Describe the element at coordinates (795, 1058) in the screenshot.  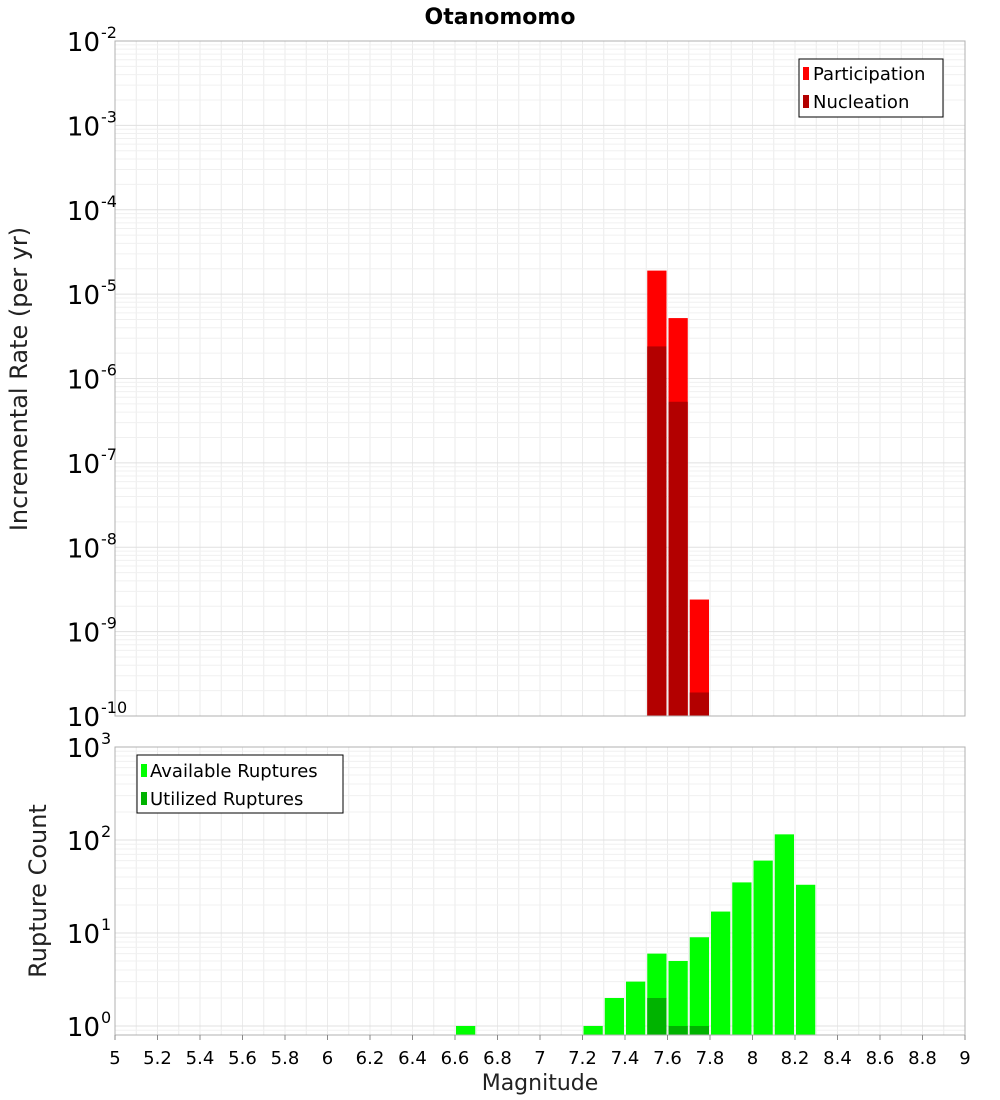
I see `x-tick-label: 8.2` at that location.